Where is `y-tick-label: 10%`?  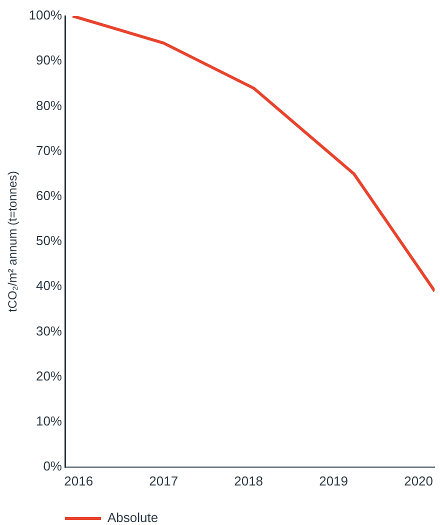
y-tick-label: 10% is located at coordinates (49, 420).